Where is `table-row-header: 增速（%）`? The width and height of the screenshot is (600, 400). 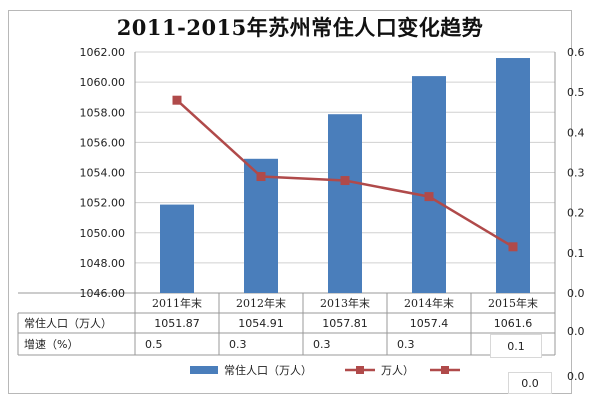
table-row-header: 增速（%） is located at coordinates (51, 344).